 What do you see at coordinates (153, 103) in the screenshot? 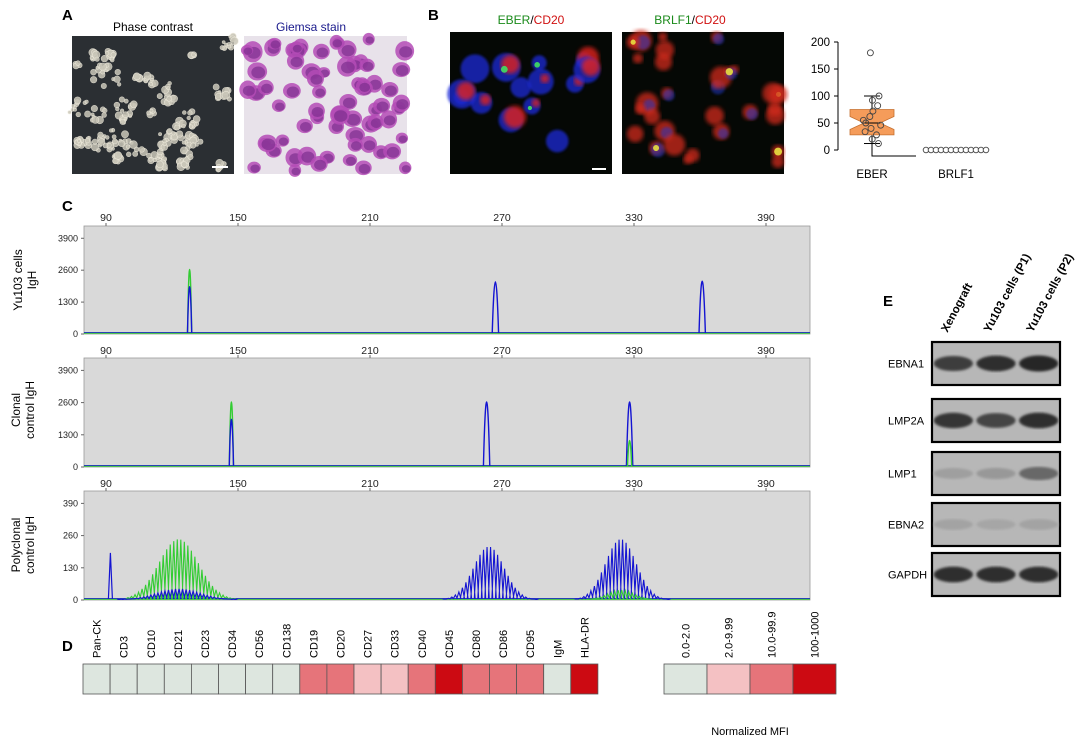
I see `phase-contrast-micrograph` at bounding box center [153, 103].